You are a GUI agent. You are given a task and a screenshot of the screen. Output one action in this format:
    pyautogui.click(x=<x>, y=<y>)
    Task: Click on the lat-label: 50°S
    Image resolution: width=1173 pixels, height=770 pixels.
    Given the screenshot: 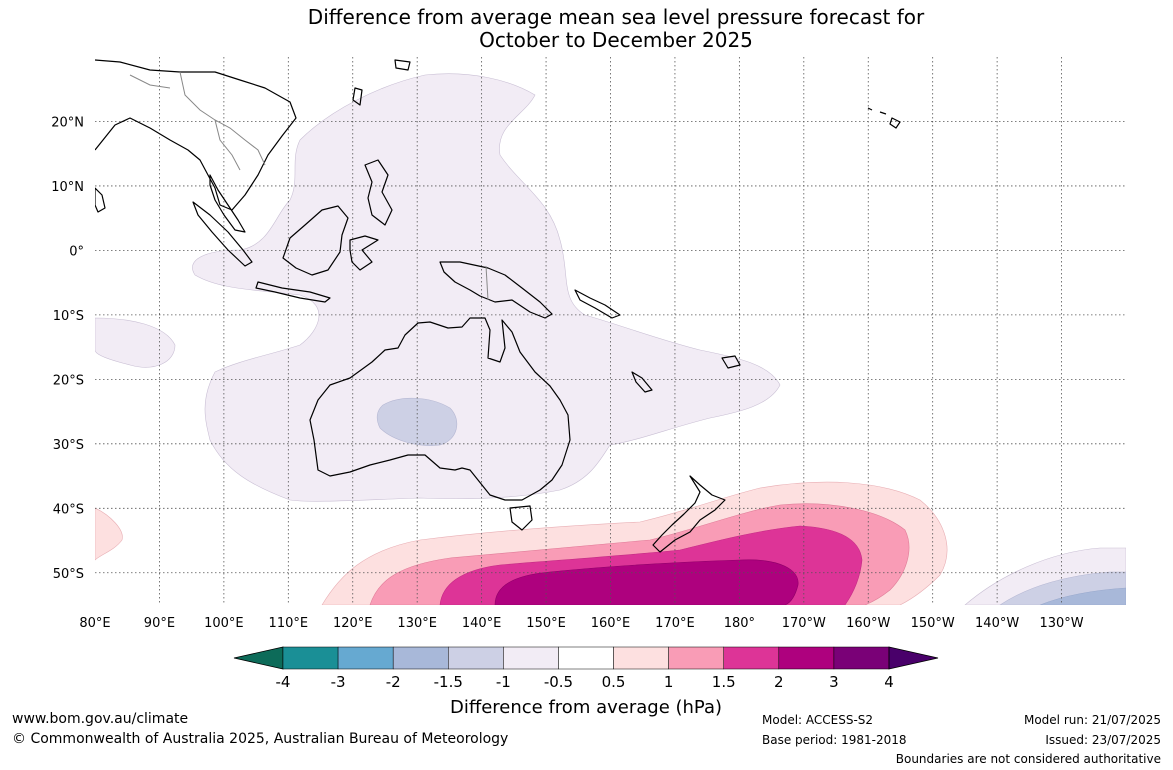 What is the action you would take?
    pyautogui.click(x=68, y=574)
    